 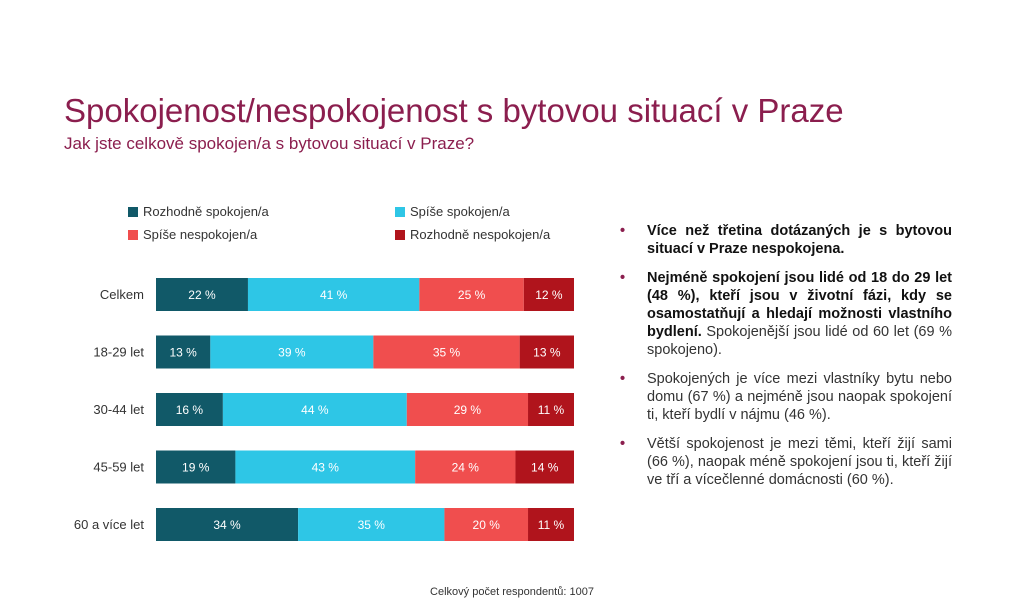 I want to click on data-label: 44 %, so click(x=315, y=410).